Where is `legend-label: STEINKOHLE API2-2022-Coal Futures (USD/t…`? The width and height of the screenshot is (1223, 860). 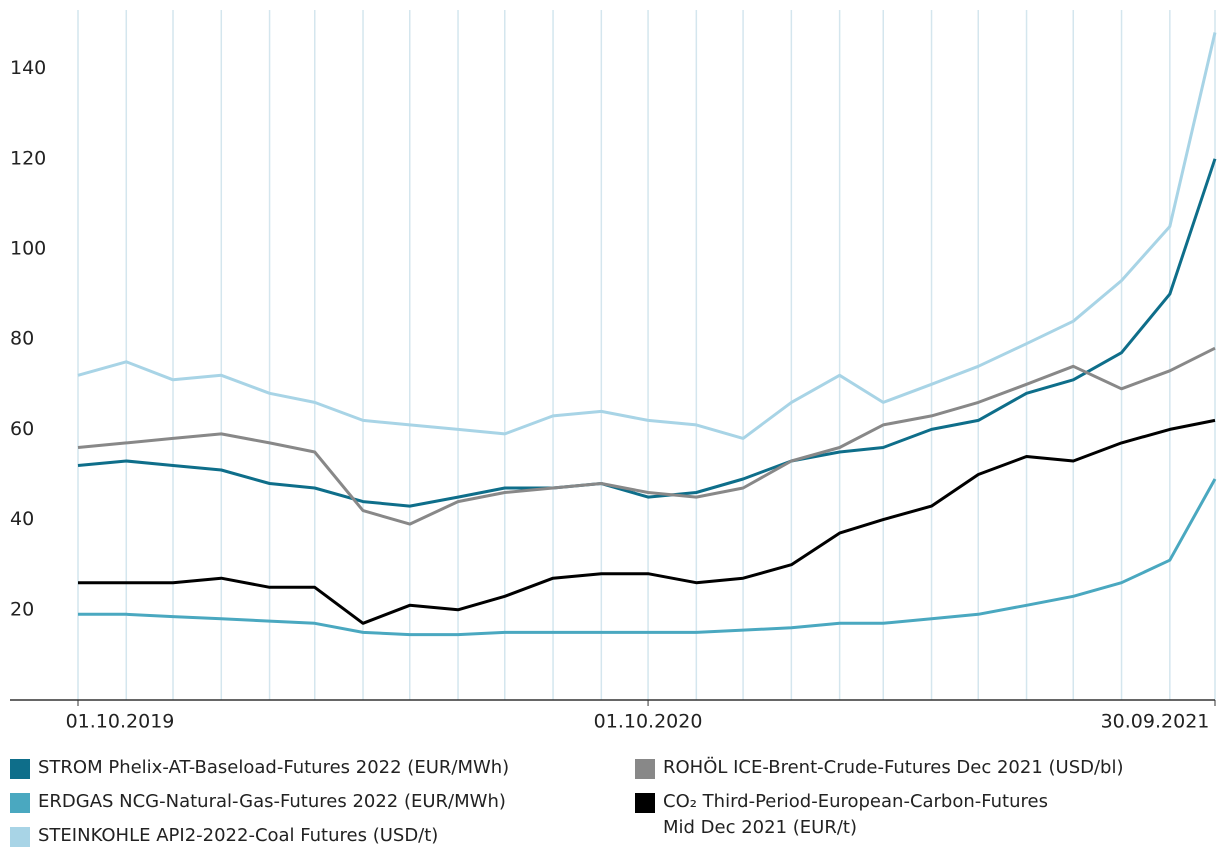
legend-label: STEINKOHLE API2-2022-Coal Futures (USD/t… is located at coordinates (238, 835).